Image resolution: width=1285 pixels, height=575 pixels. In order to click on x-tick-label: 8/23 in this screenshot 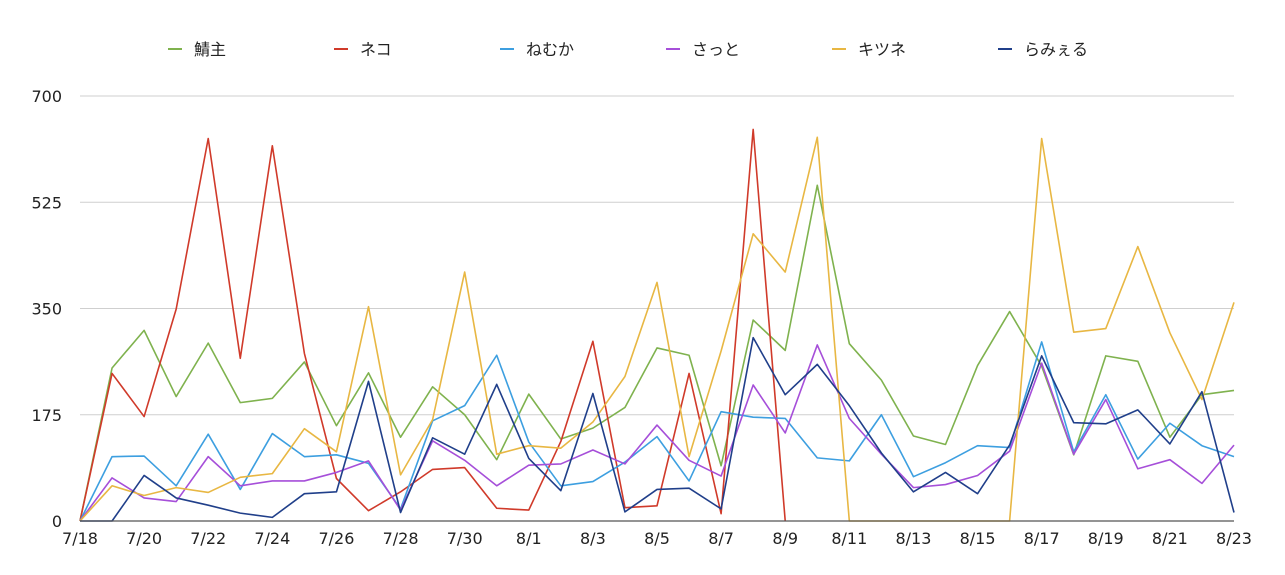, I will do `click(1234, 538)`.